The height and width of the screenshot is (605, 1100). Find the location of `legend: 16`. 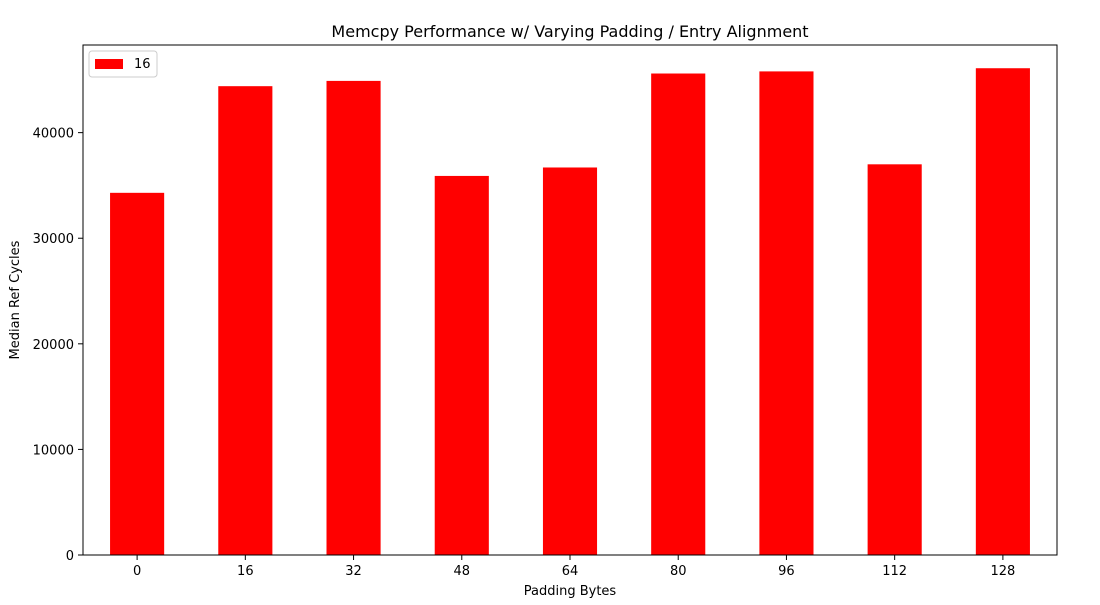

legend: 16 is located at coordinates (123, 64).